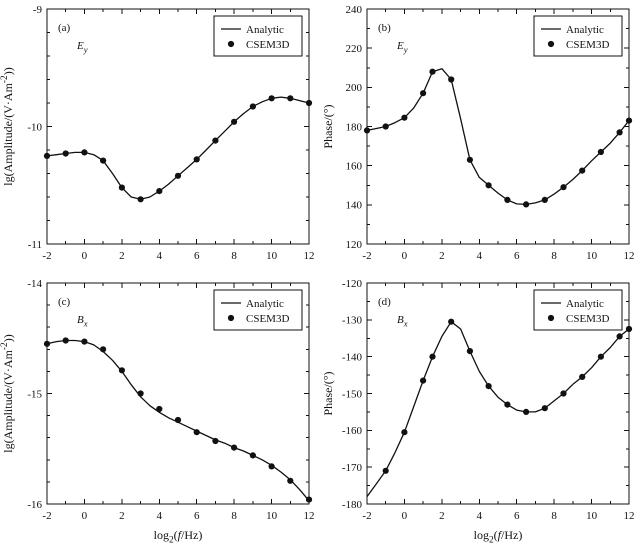 The height and width of the screenshot is (548, 641). What do you see at coordinates (352, 358) in the screenshot?
I see `y-tick-label: -140` at bounding box center [352, 358].